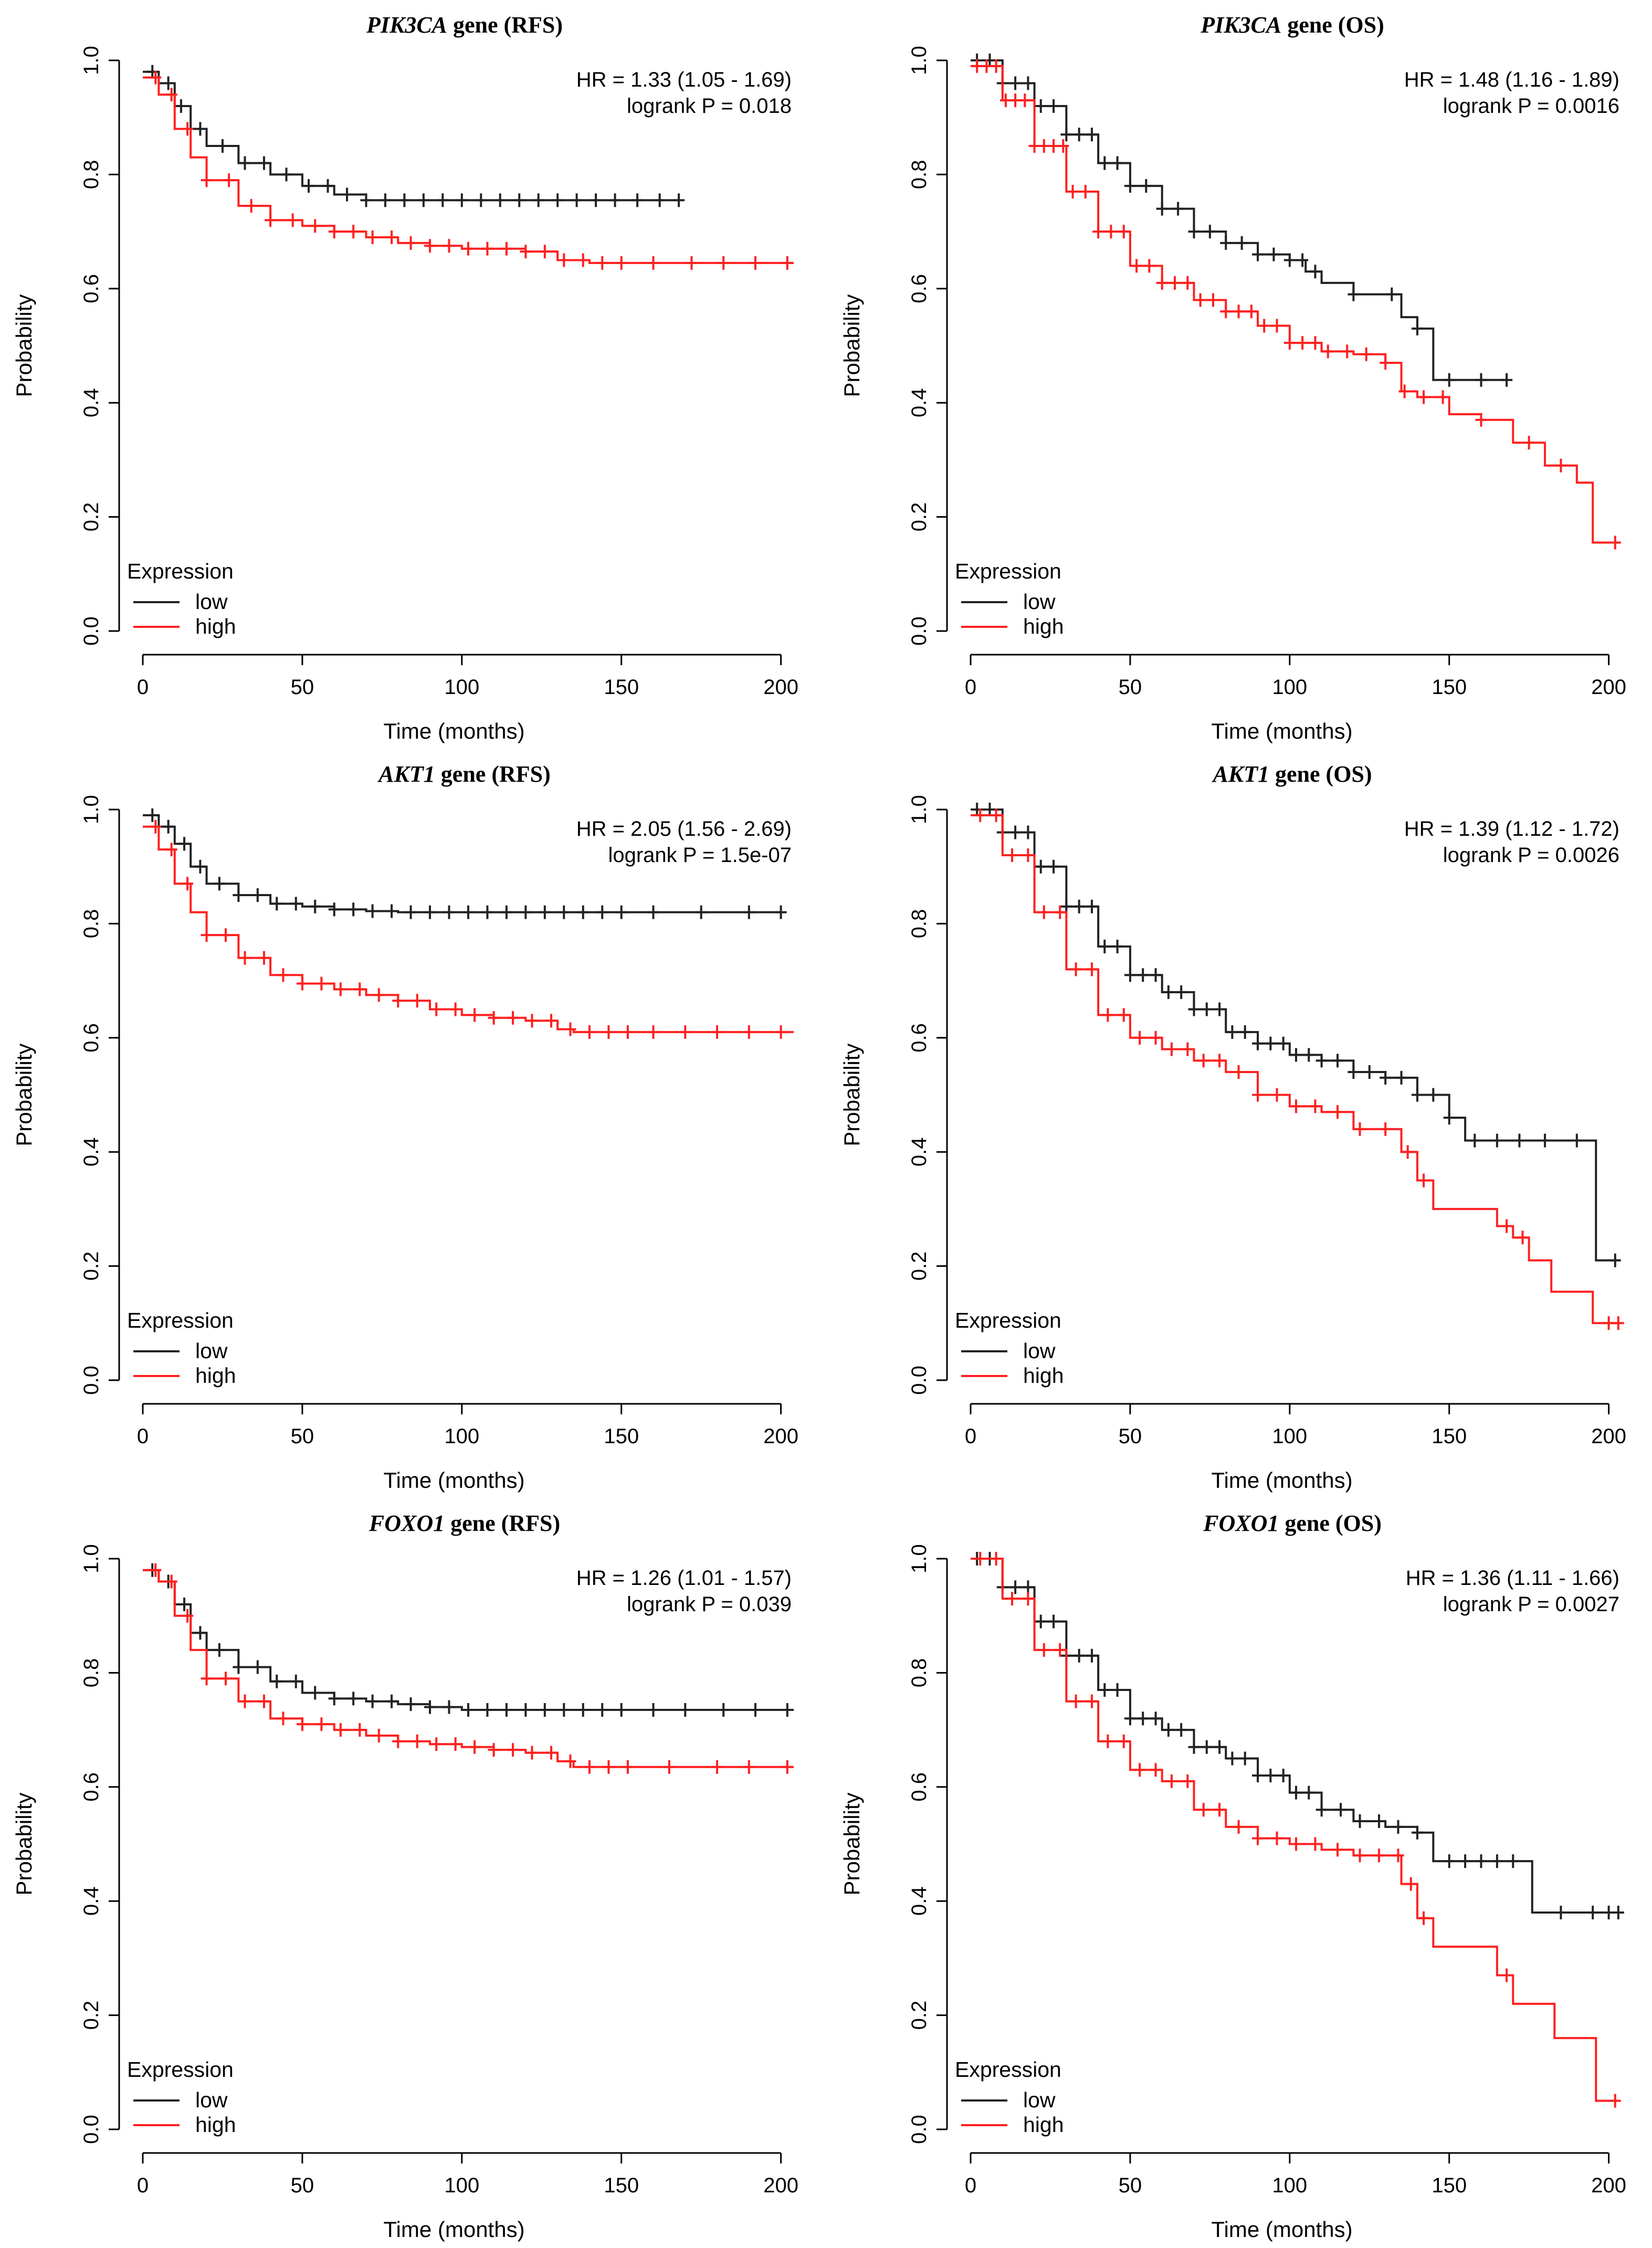 The height and width of the screenshot is (2248, 1652). What do you see at coordinates (464, 774) in the screenshot?
I see `panel-title: AKT1 gene (RFS)` at bounding box center [464, 774].